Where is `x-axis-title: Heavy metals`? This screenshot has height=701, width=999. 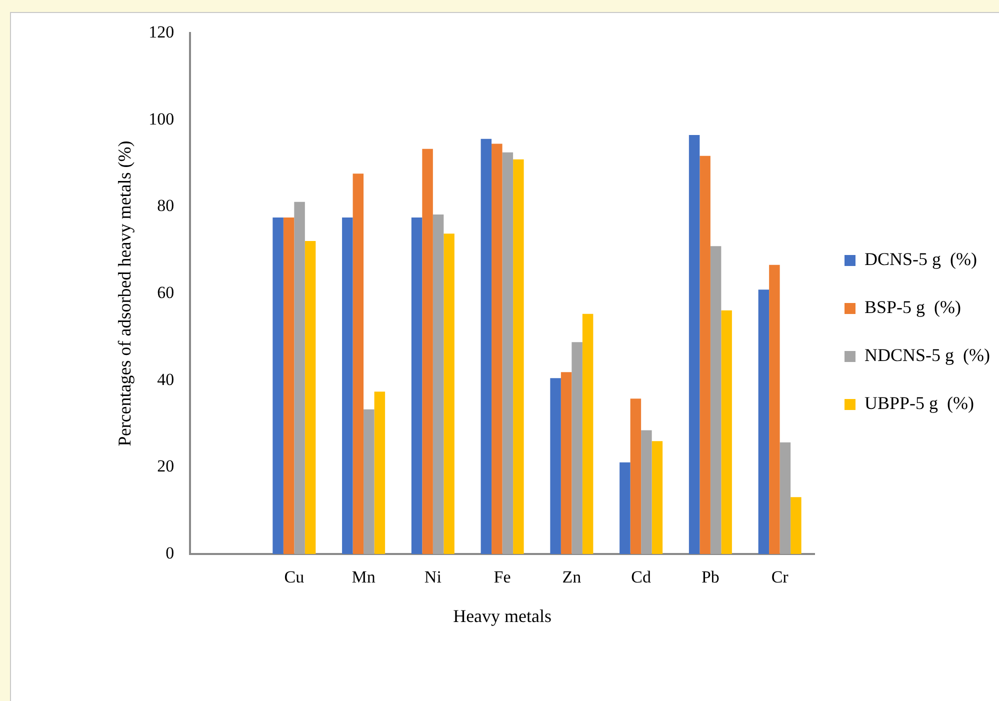 x-axis-title: Heavy metals is located at coordinates (502, 616).